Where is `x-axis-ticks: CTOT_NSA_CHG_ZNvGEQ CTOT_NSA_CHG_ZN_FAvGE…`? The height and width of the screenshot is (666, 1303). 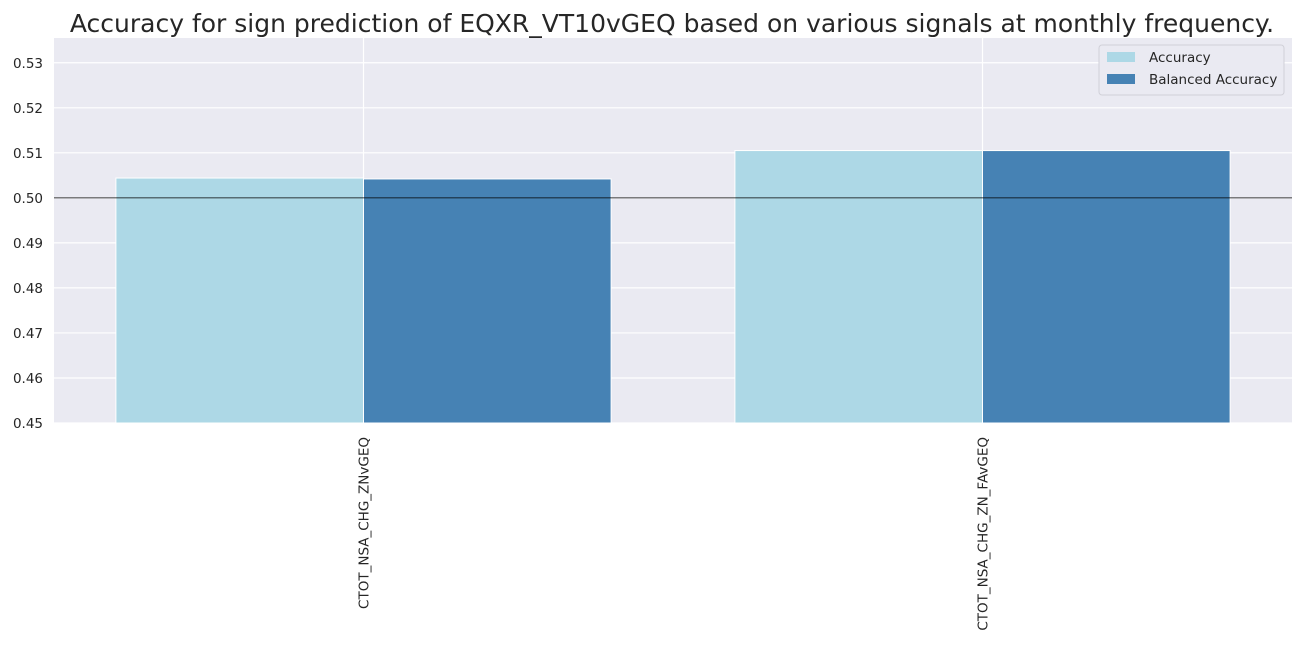 x-axis-ticks: CTOT_NSA_CHG_ZNvGEQ CTOT_NSA_CHG_ZN_FAvGE… is located at coordinates (674, 534).